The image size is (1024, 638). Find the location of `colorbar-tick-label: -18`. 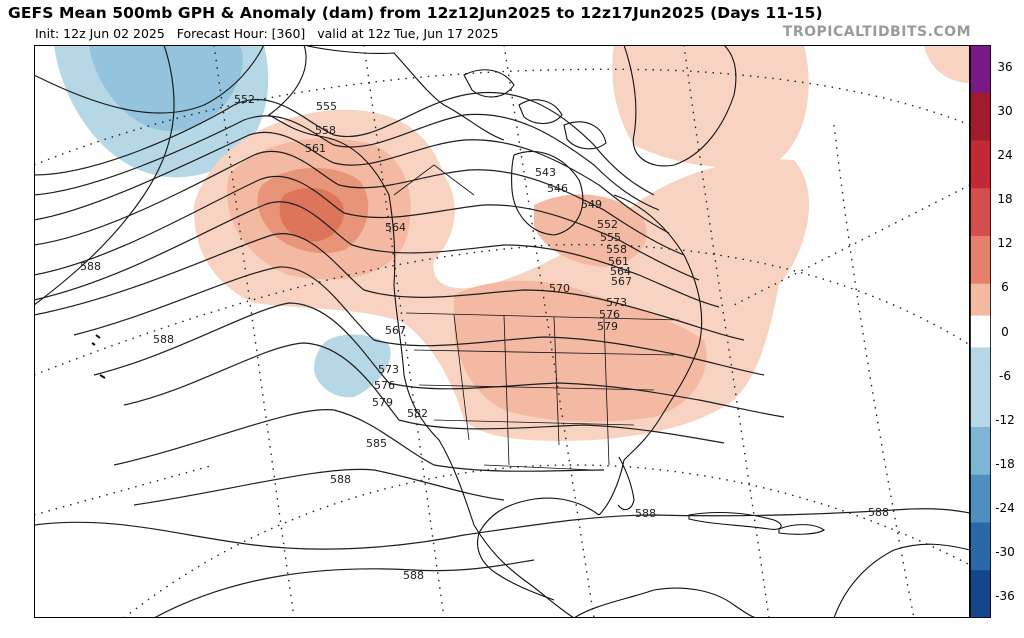

colorbar-tick-label: -18 is located at coordinates (1005, 463).